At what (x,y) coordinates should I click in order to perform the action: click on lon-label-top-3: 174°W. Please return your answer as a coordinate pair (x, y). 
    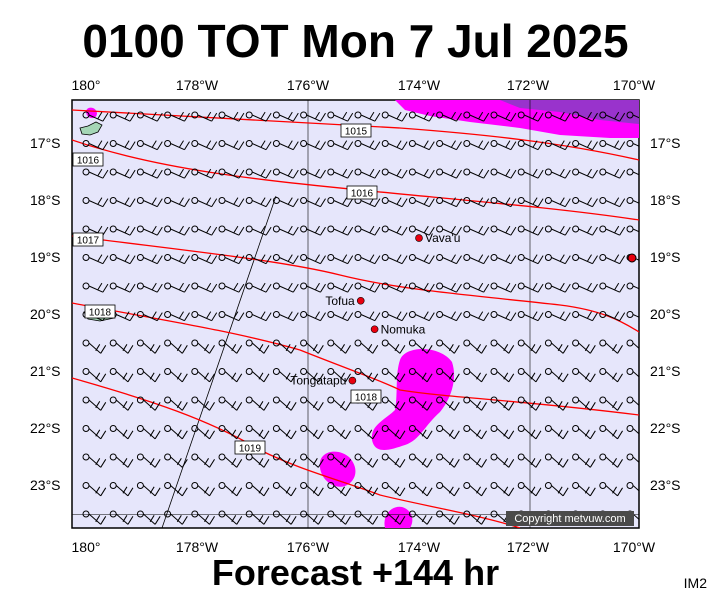
    Looking at the image, I should click on (419, 85).